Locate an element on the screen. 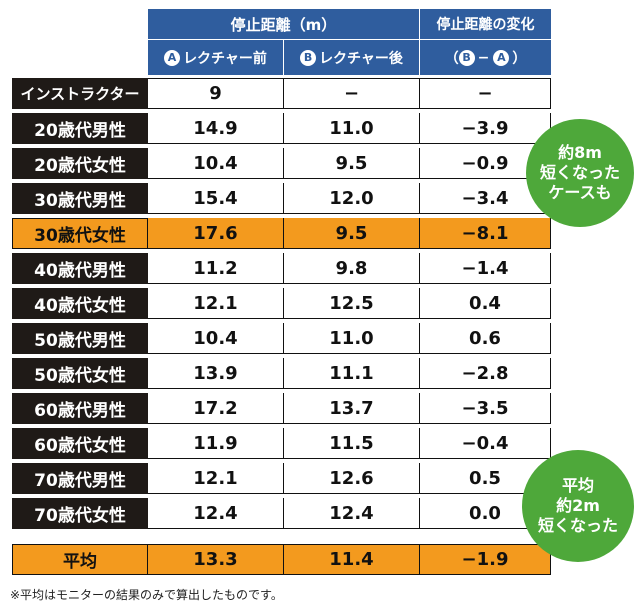 The image size is (640, 610). after-value: 11.1 is located at coordinates (352, 373).